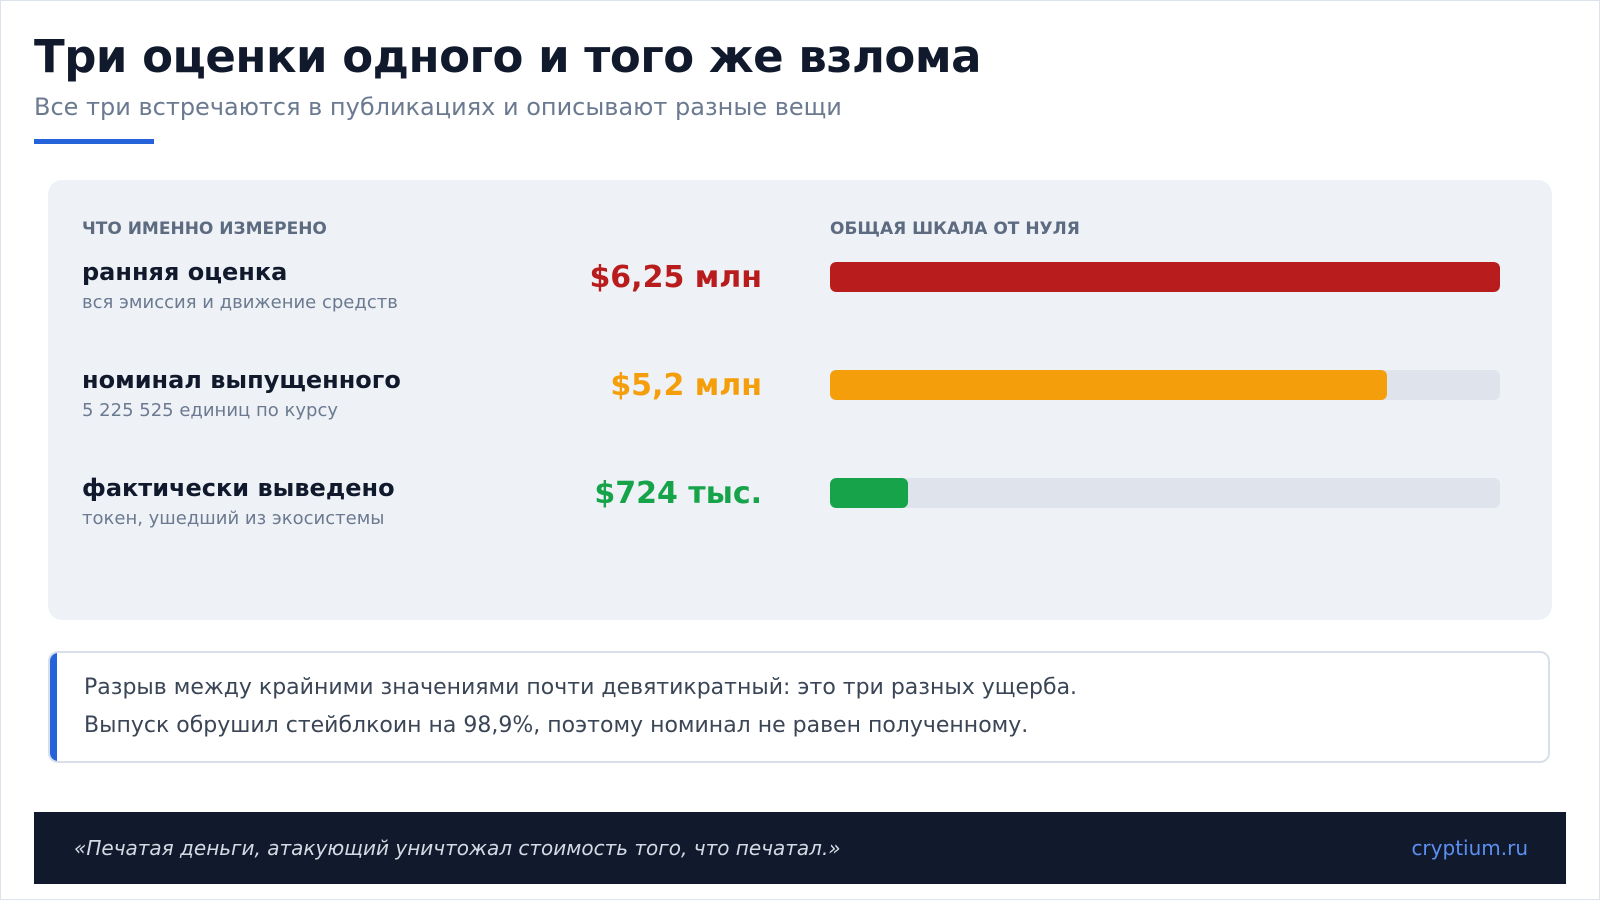 This screenshot has width=1600, height=900. I want to click on page-title: Три оценки одного и того же взлома, so click(507, 56).